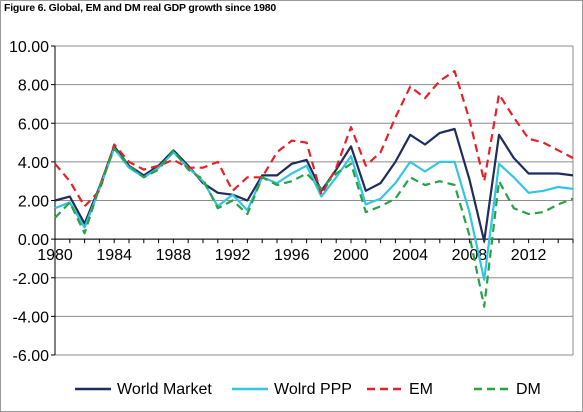 The height and width of the screenshot is (412, 583). I want to click on y-tick-label: 8.00, so click(33, 86).